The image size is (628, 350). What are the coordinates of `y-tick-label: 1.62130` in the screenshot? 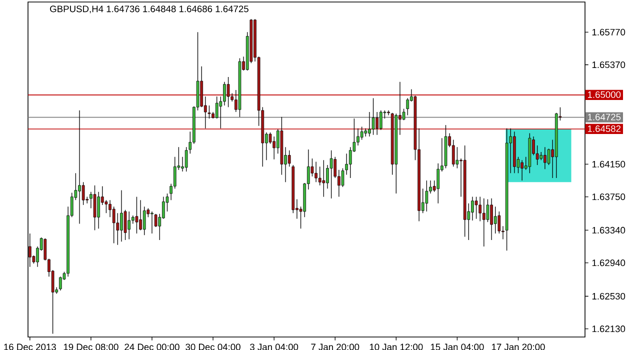 It's located at (609, 329).